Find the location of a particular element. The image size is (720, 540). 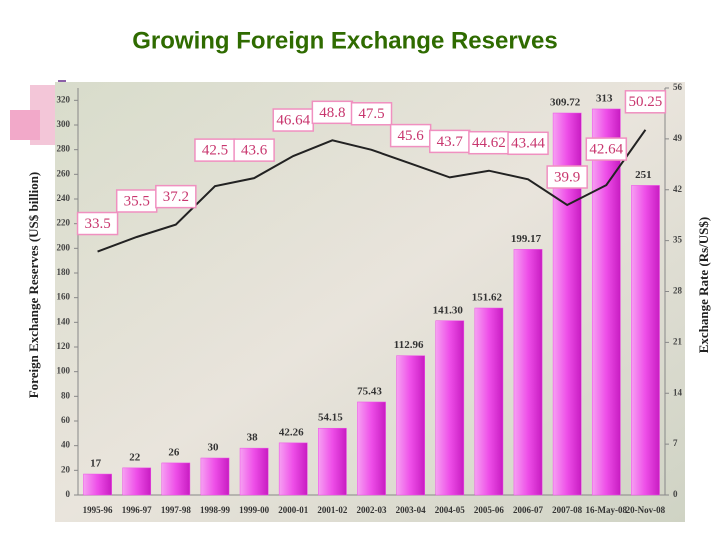

bar-value-label: 112.96 is located at coordinates (409, 345).